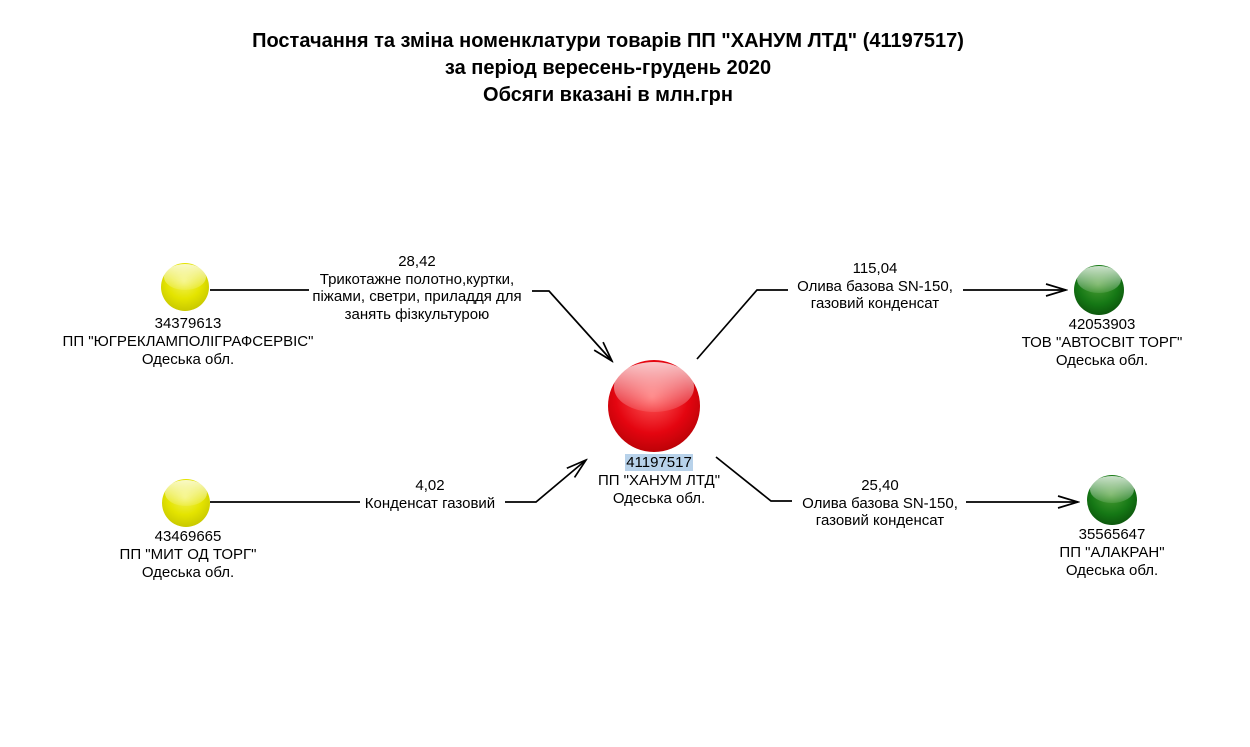 The image size is (1250, 747). What do you see at coordinates (545, 481) in the screenshot?
I see `edge-line-43469665-41197517-right` at bounding box center [545, 481].